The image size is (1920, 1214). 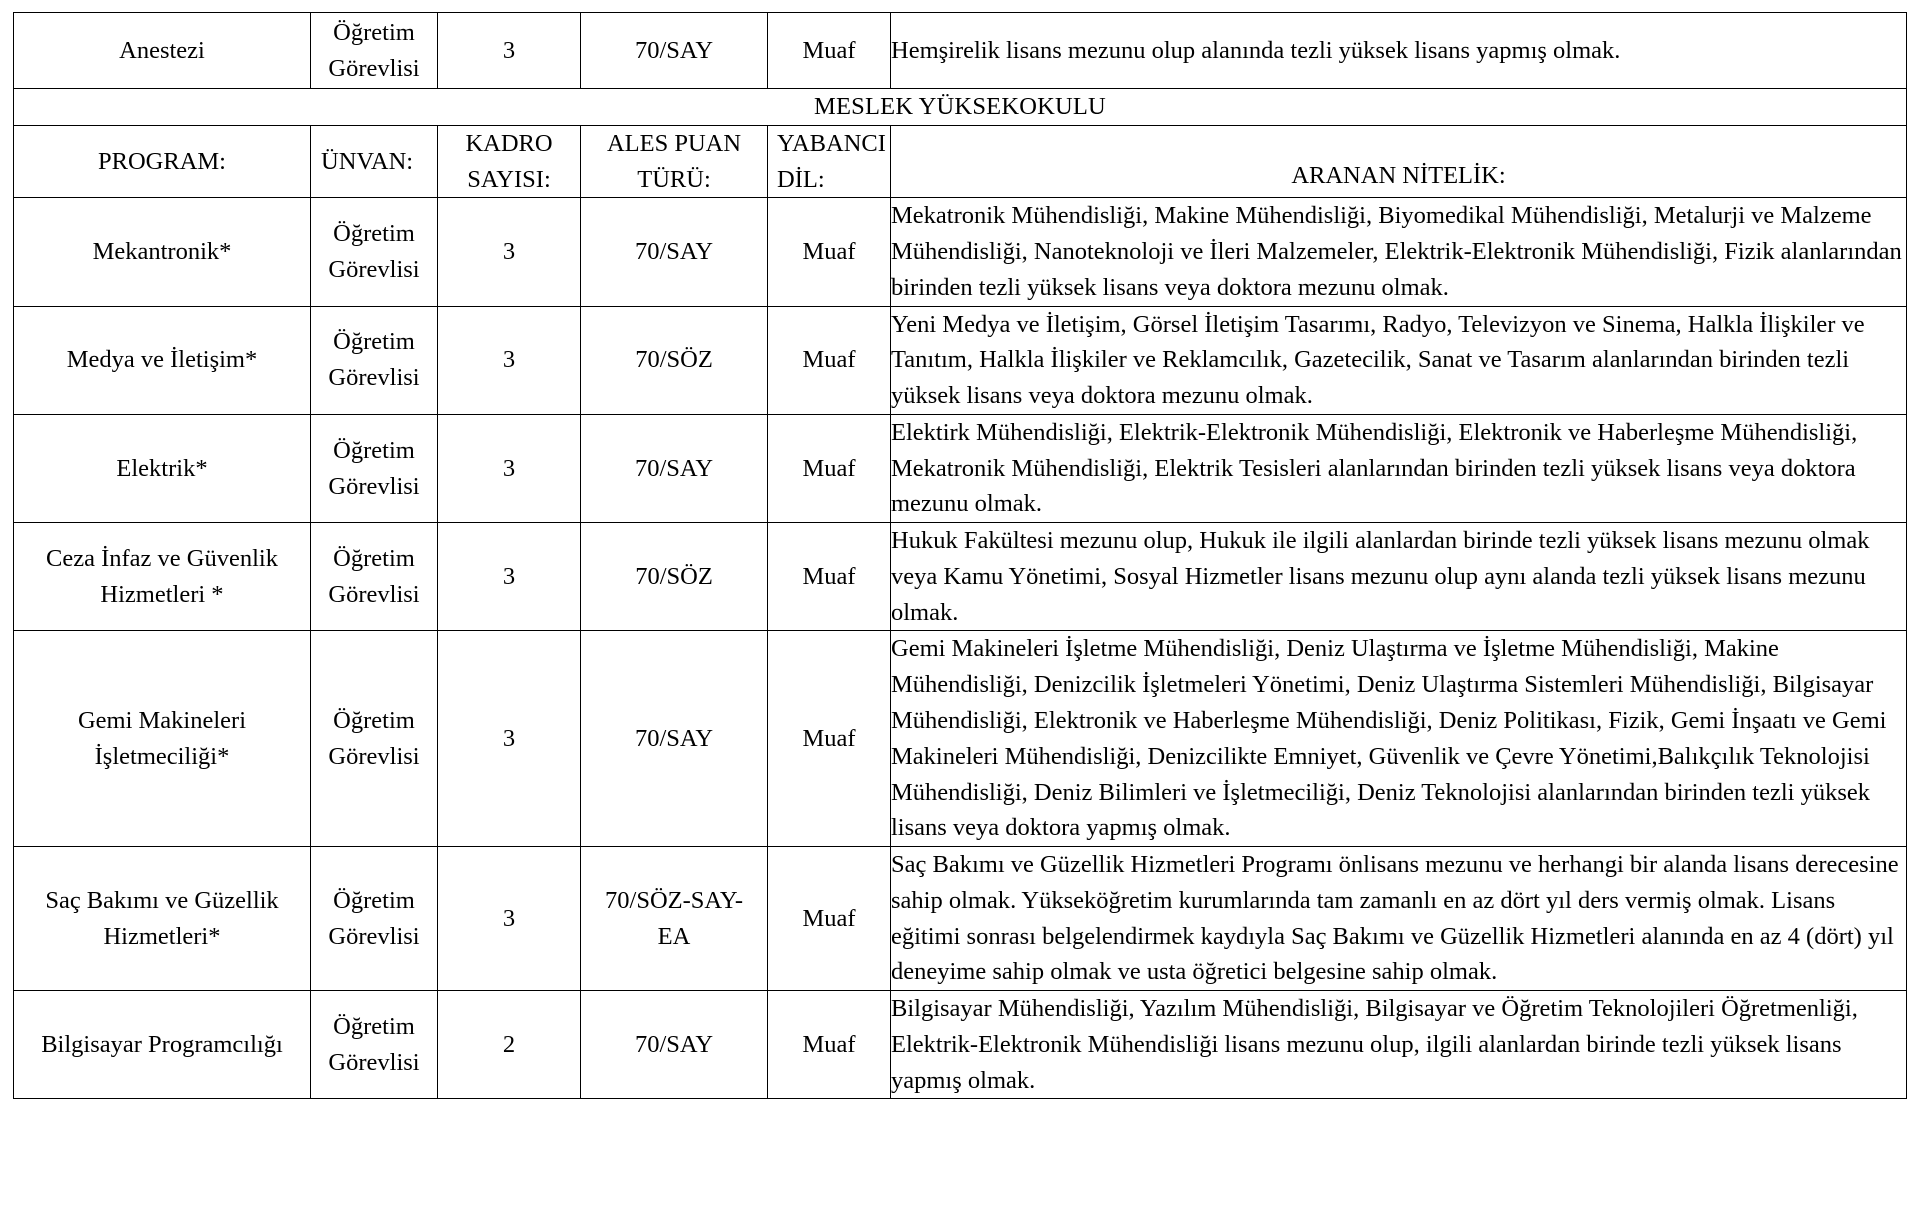 What do you see at coordinates (162, 161) in the screenshot?
I see `header-program: PROGRAM:` at bounding box center [162, 161].